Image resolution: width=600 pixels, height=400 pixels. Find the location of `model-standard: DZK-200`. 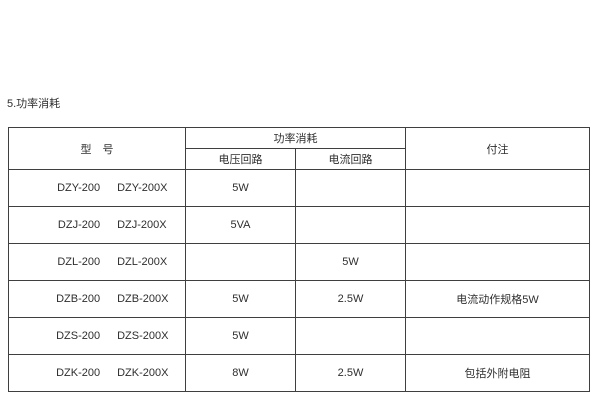

model-standard: DZK-200 is located at coordinates (78, 373).